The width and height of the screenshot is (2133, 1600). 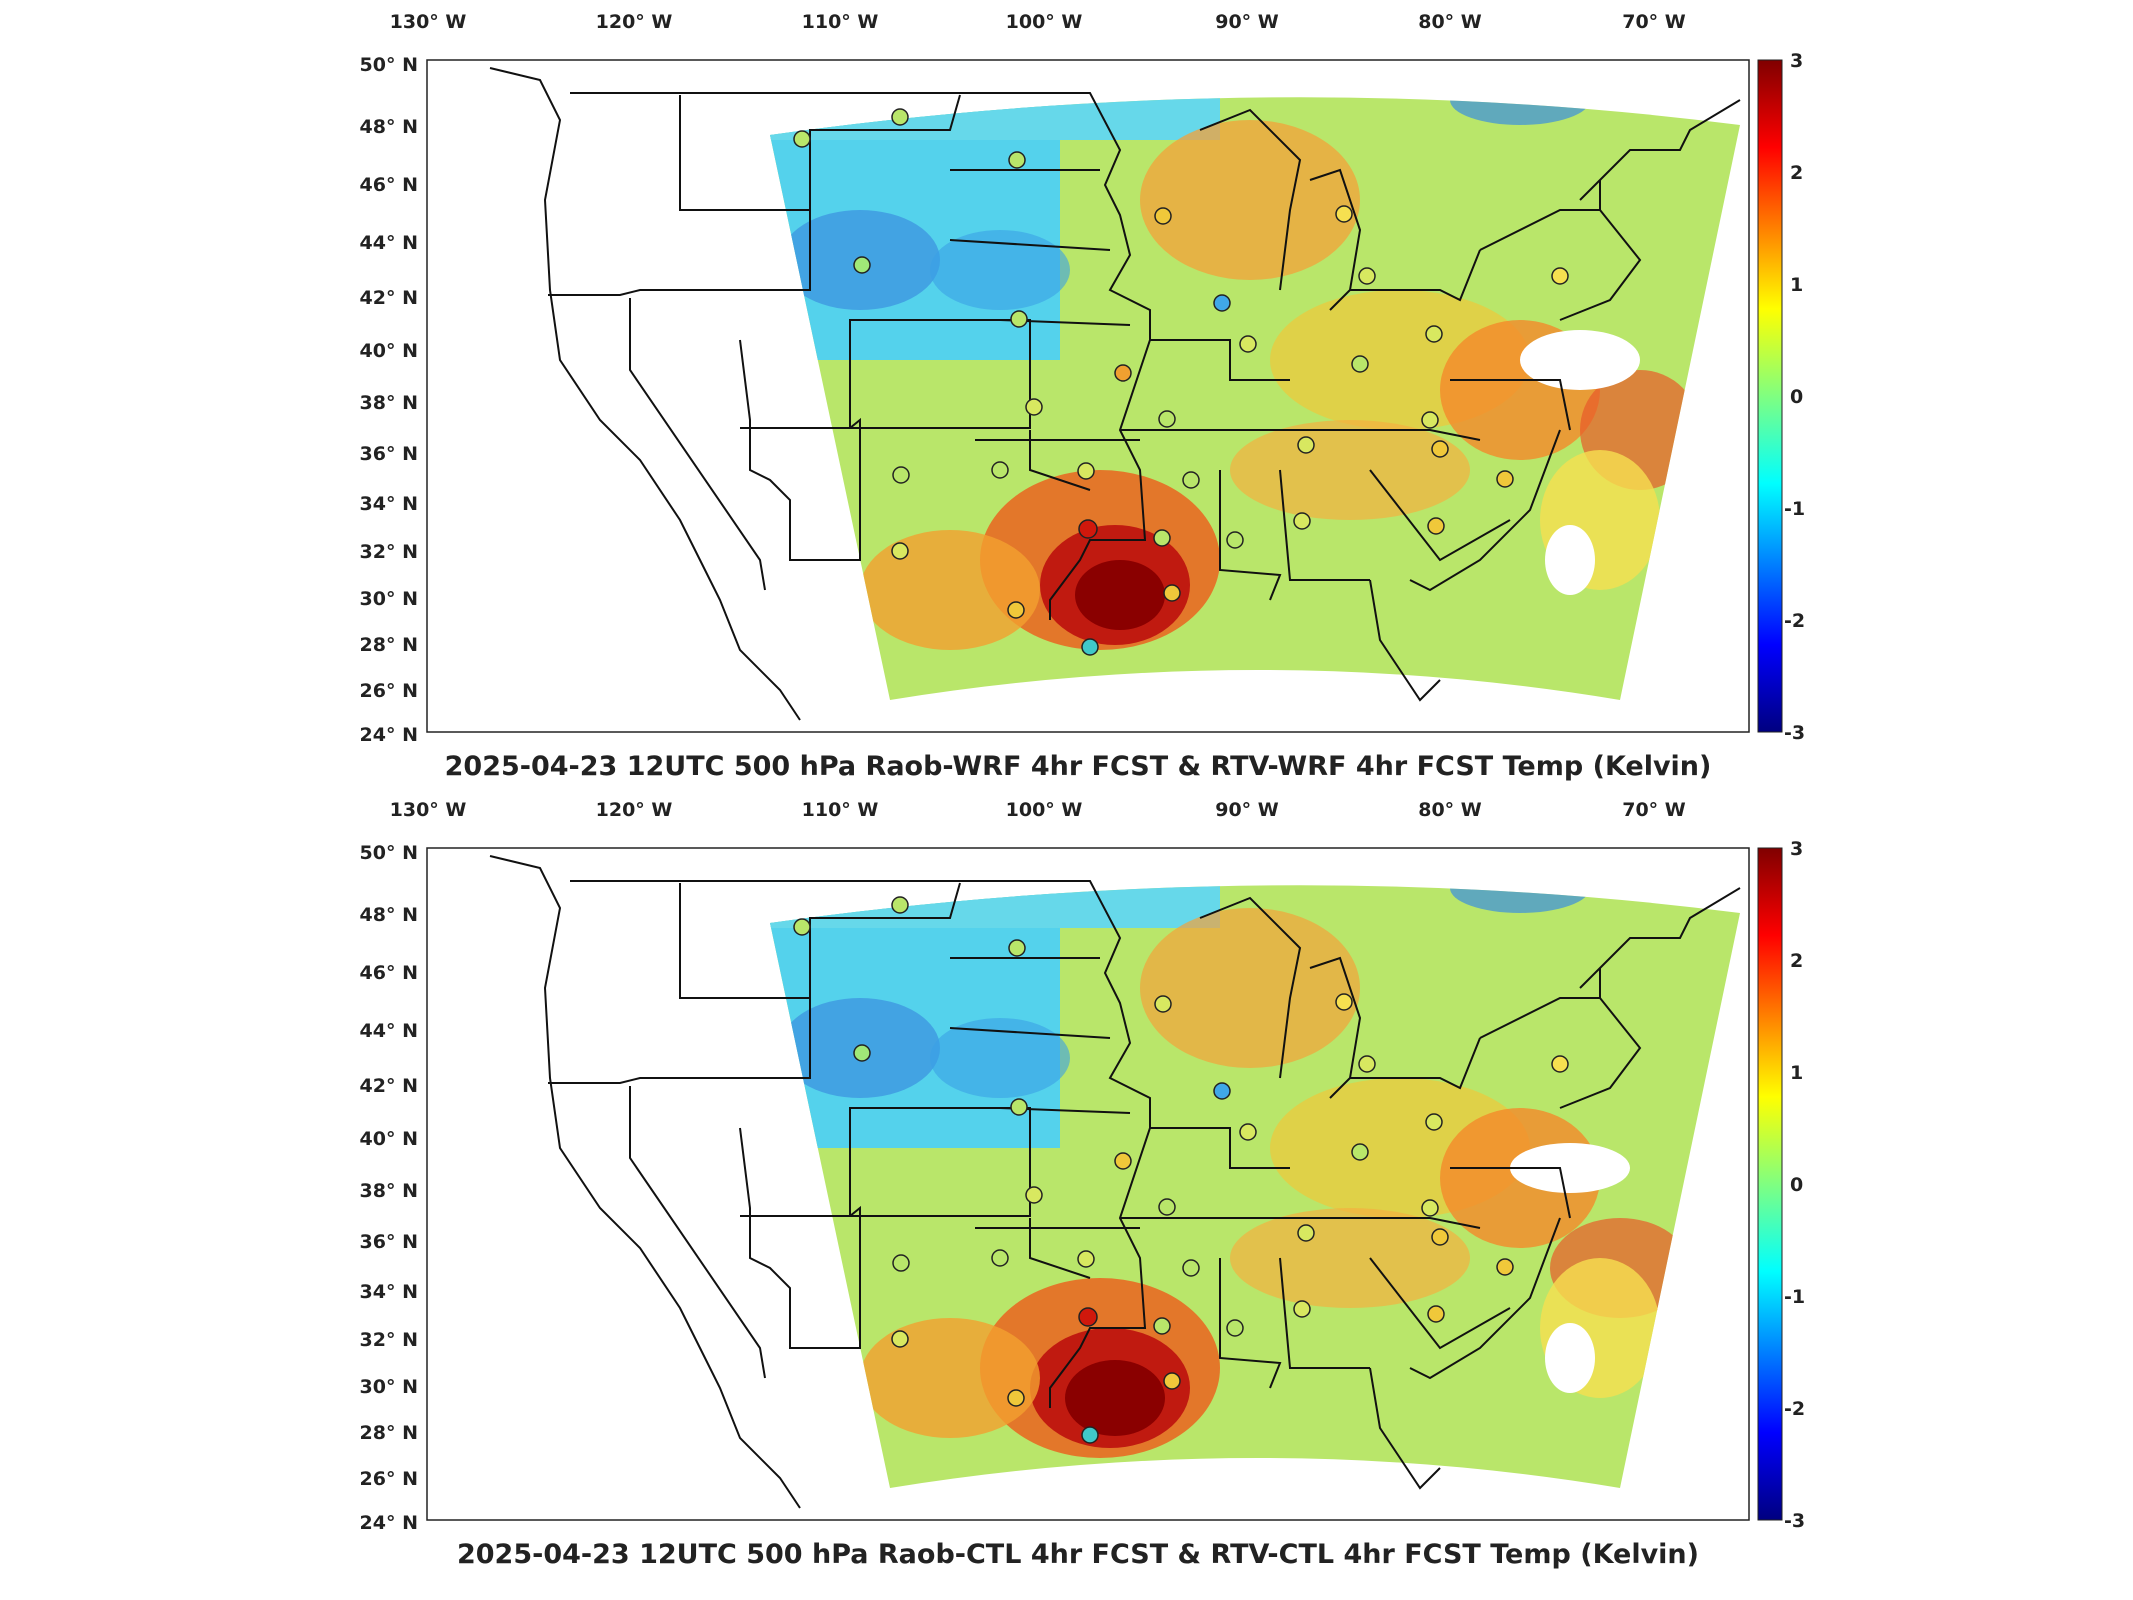 I want to click on lat-label: 28° N, so click(x=389, y=1433).